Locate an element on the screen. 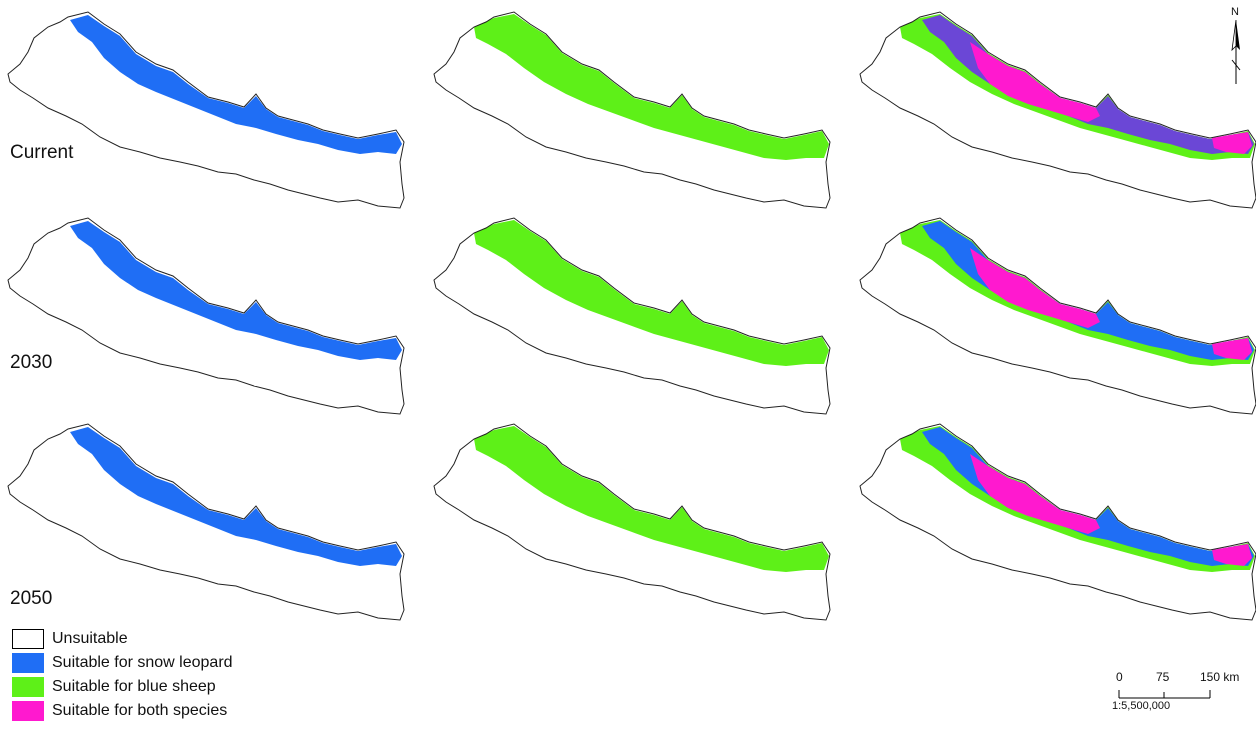 This screenshot has width=1256, height=736. legend-item-blue-sheep: Suitable for blue sheep is located at coordinates (122, 687).